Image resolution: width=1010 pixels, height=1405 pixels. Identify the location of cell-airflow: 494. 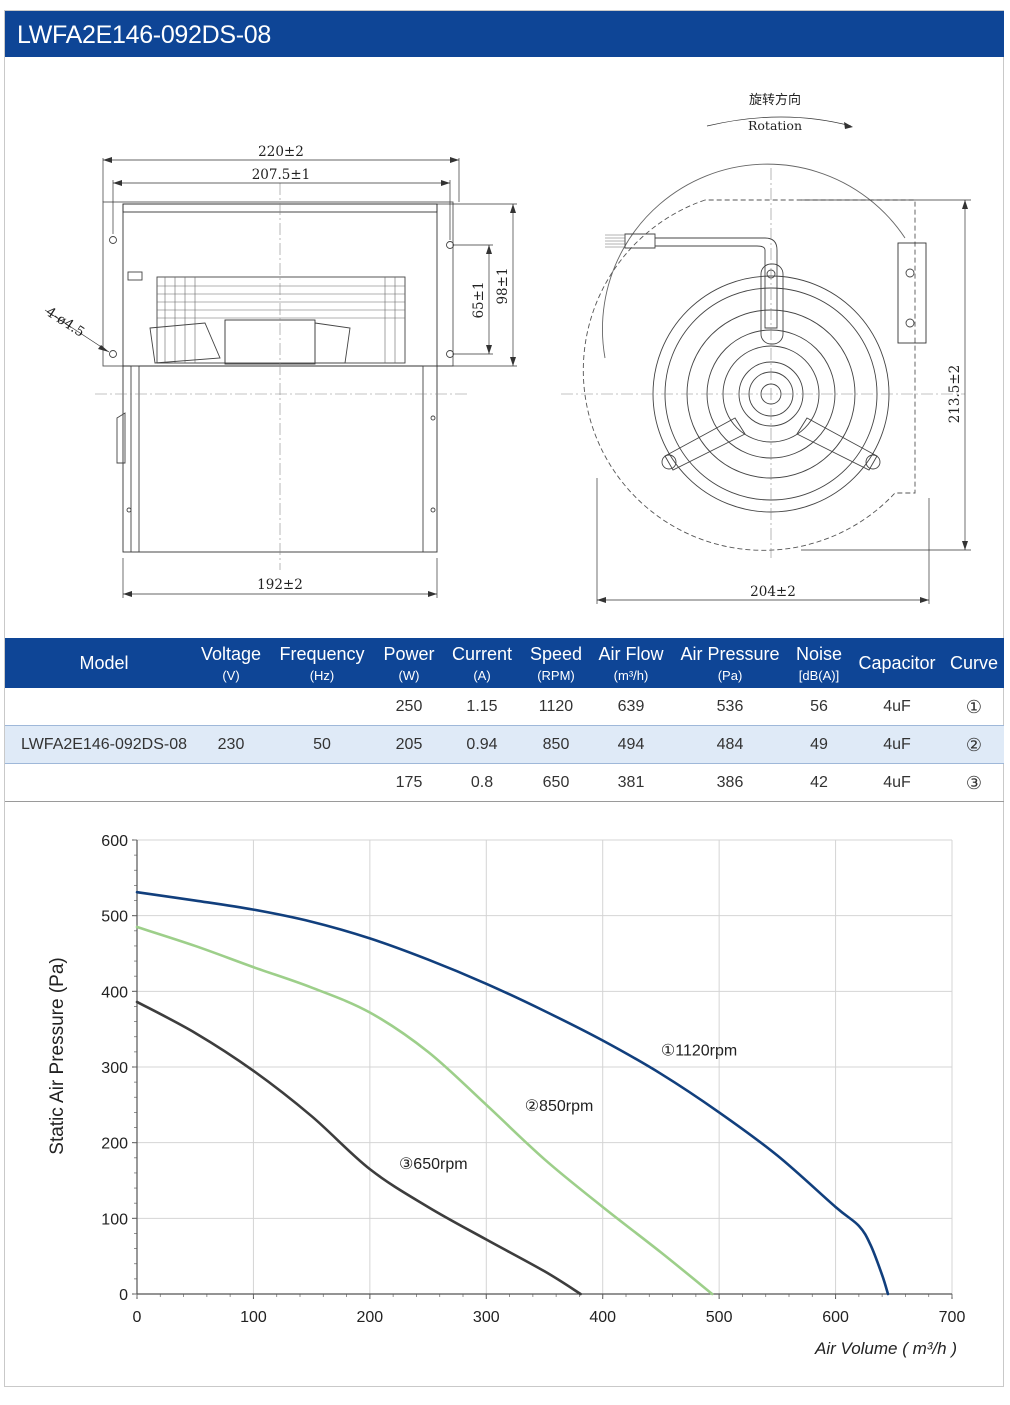
(631, 744).